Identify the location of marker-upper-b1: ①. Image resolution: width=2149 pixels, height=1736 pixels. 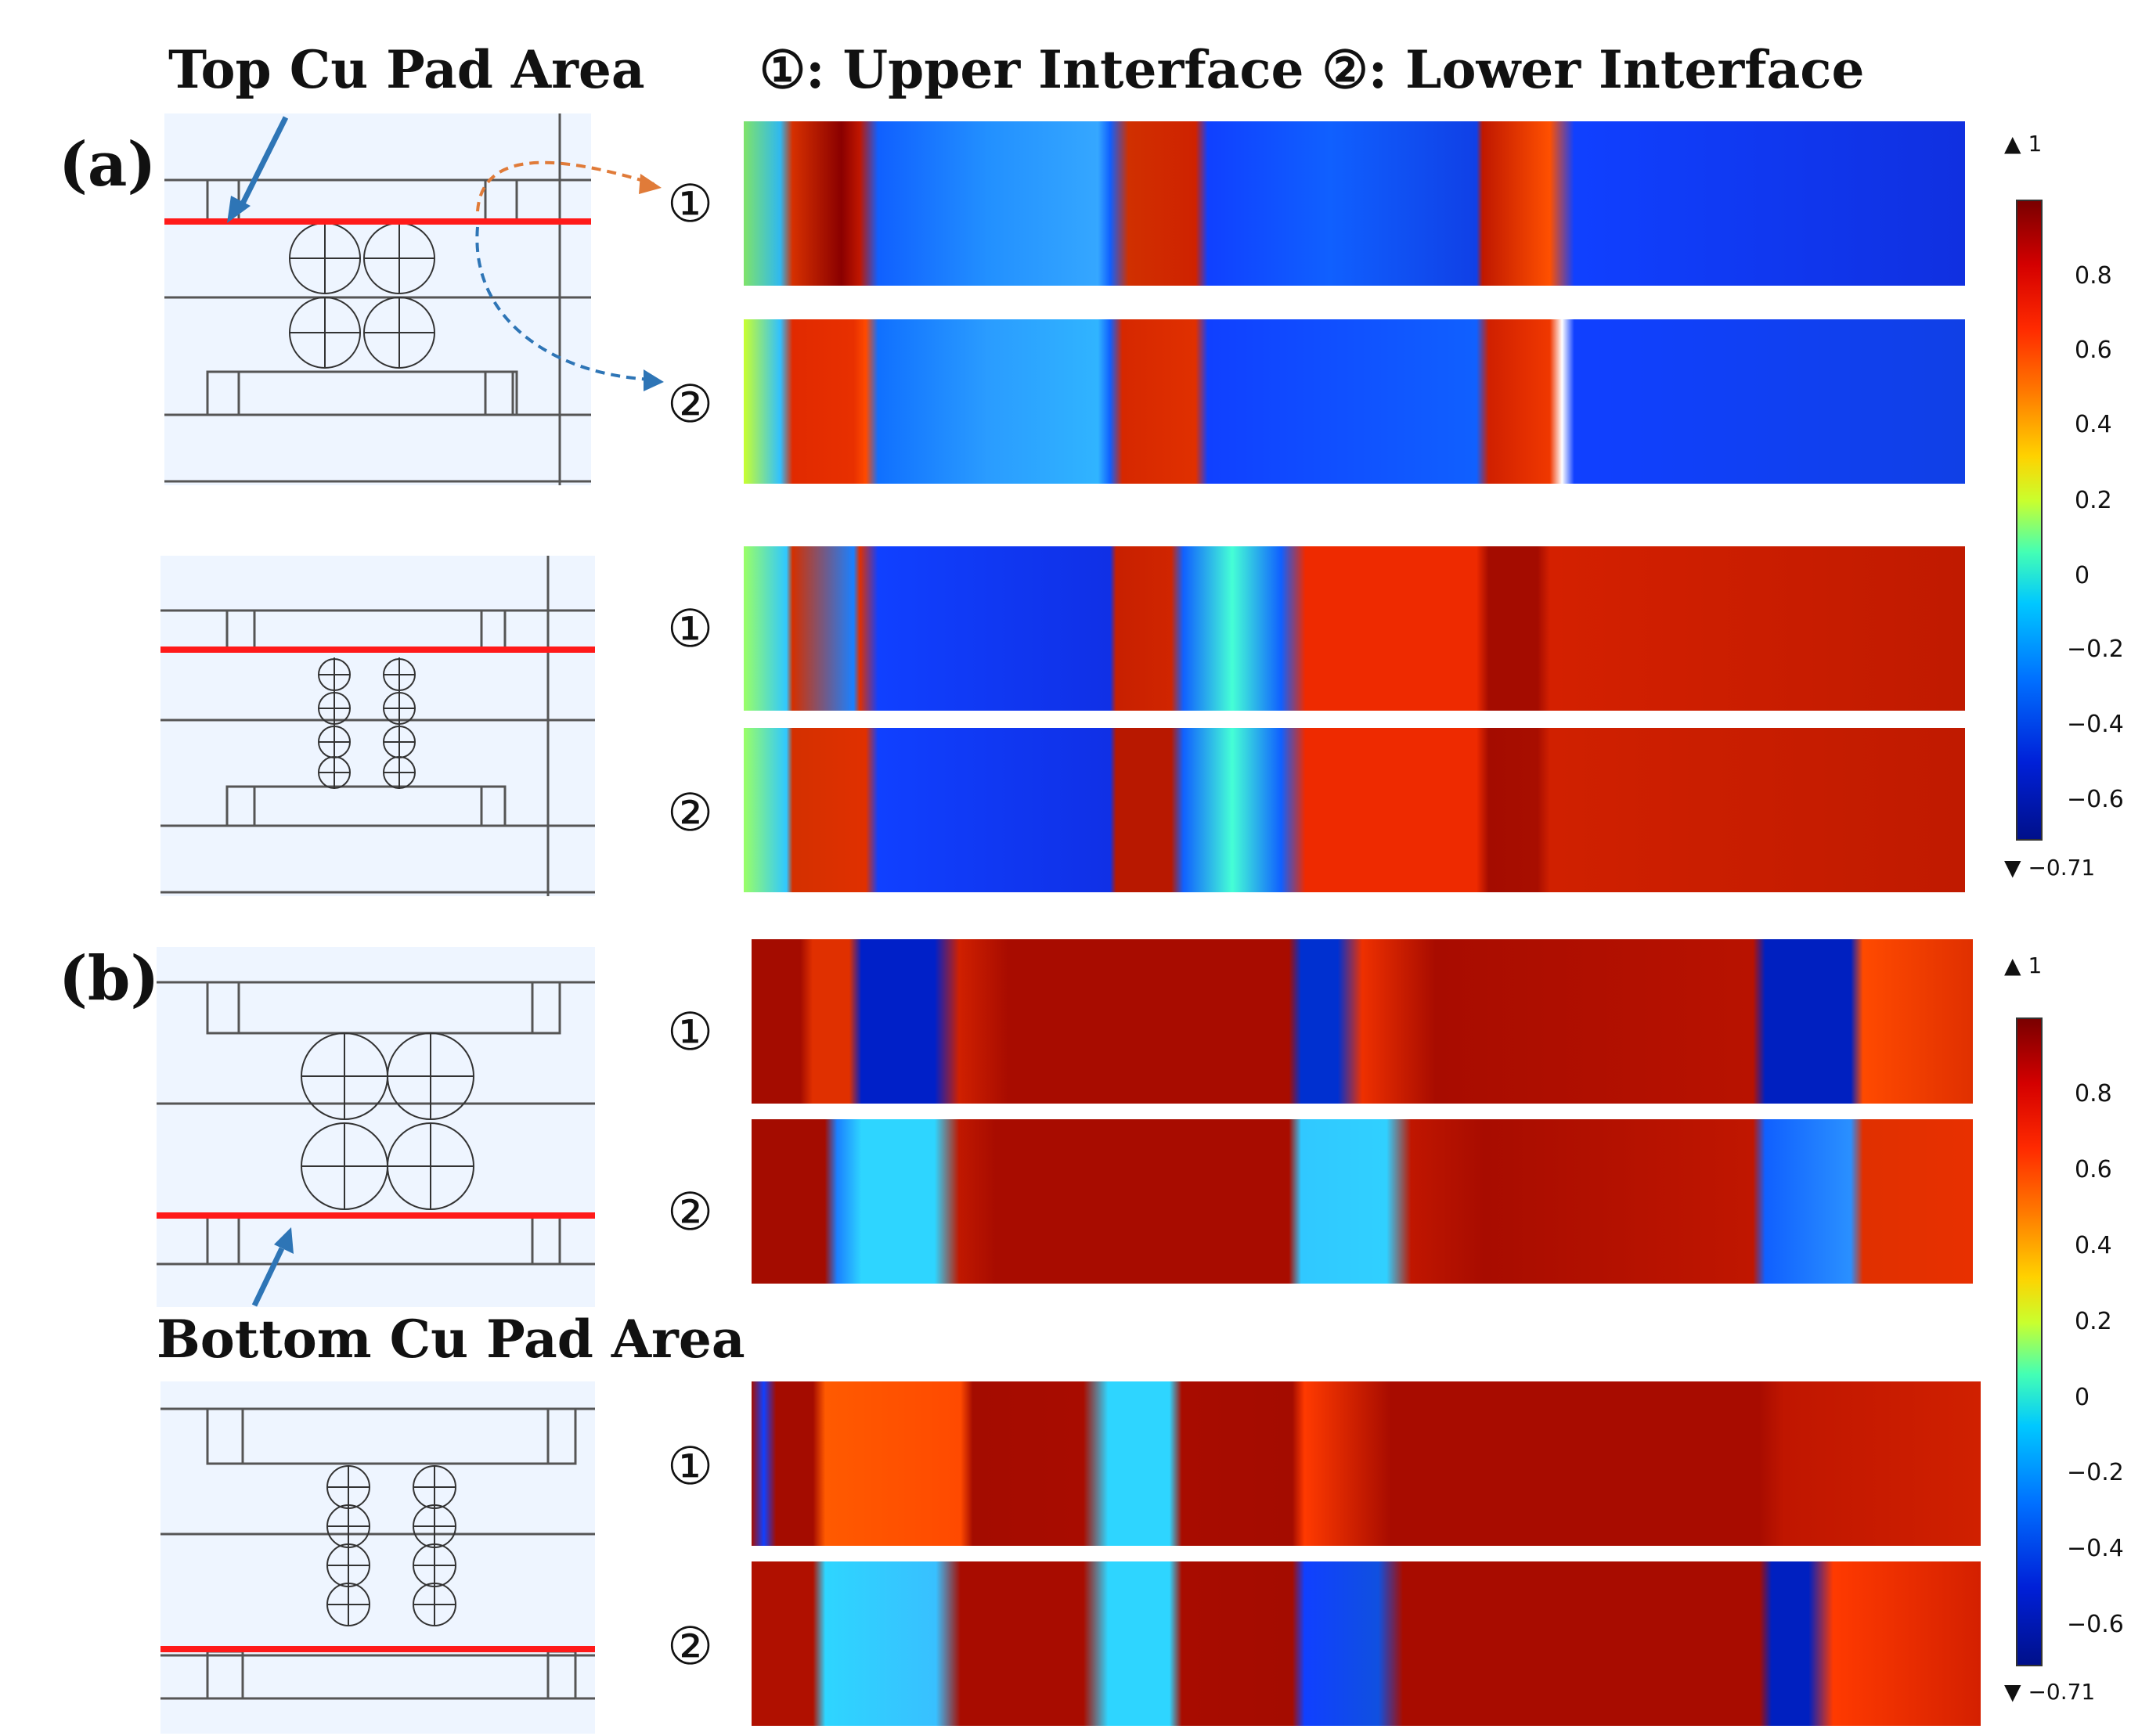
(690, 1032).